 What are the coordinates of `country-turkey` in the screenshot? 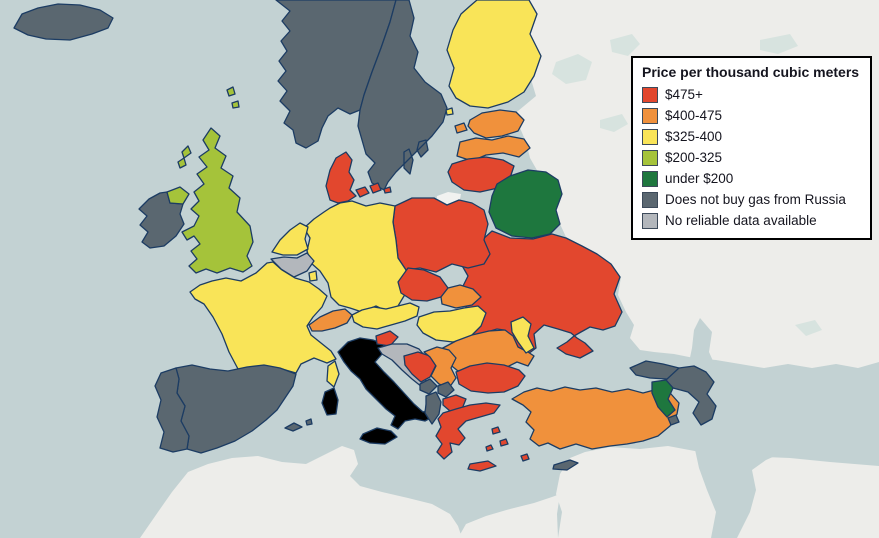 It's located at (595, 418).